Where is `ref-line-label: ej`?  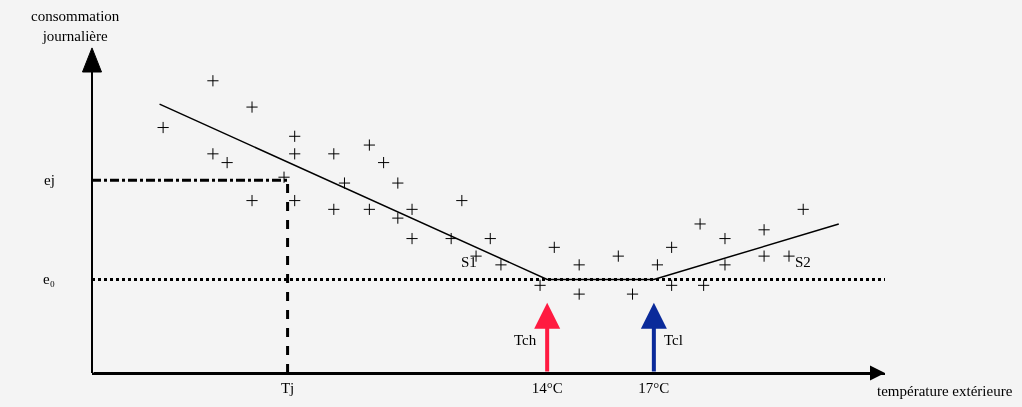 ref-line-label: ej is located at coordinates (49, 180).